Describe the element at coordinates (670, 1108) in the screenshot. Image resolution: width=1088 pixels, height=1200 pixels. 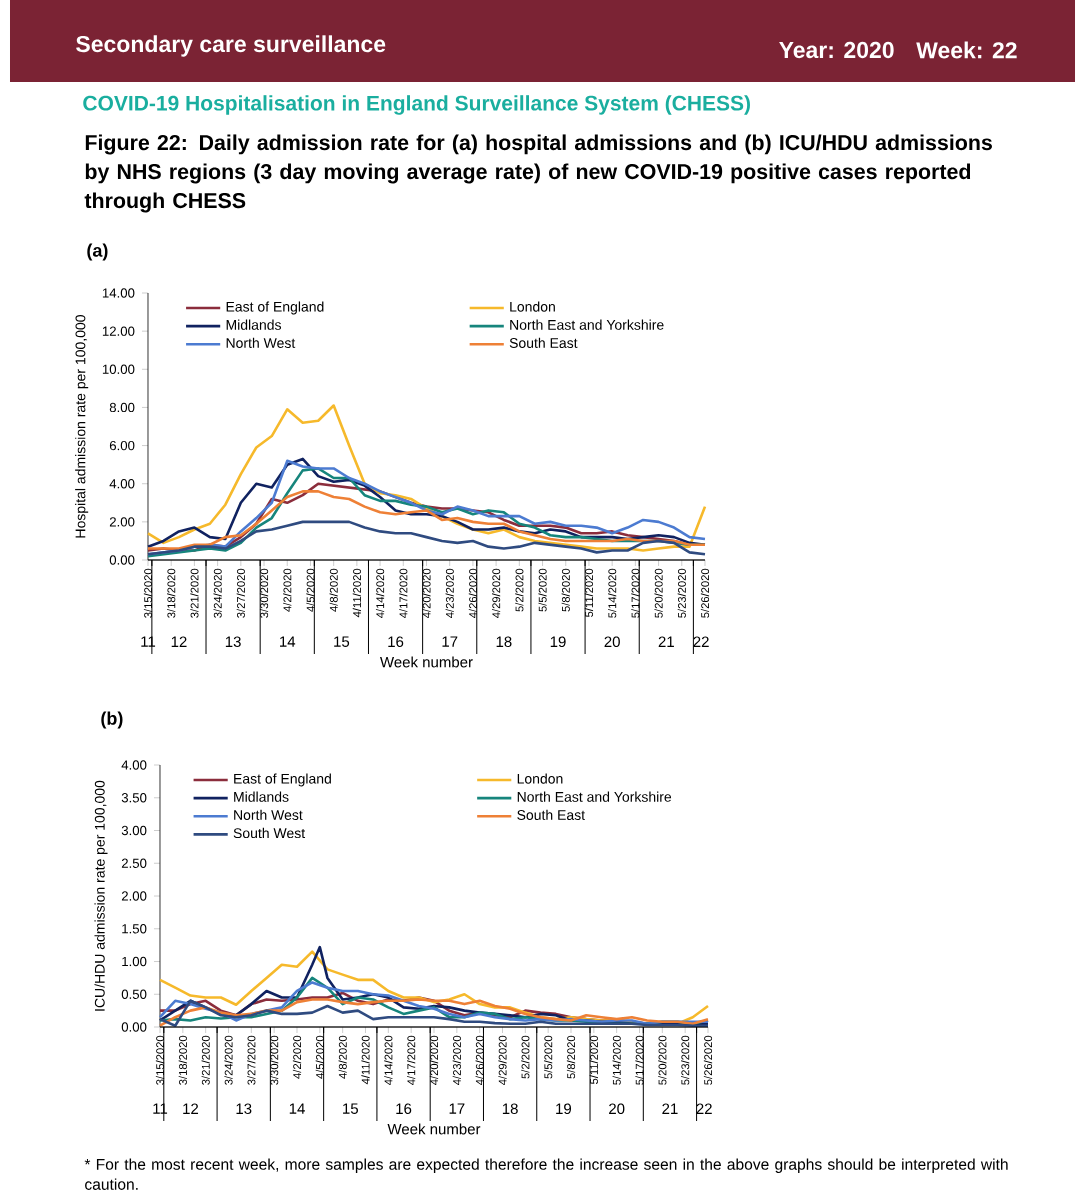
I see `x2-tick-label: 21` at that location.